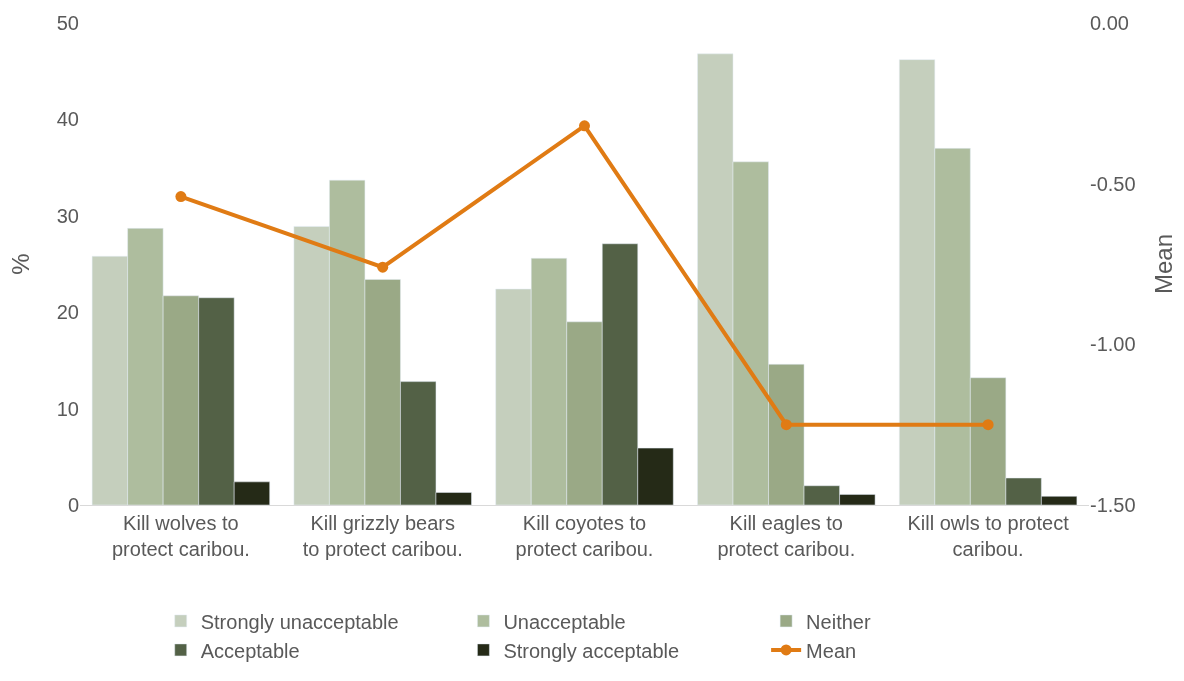 This screenshot has height=681, width=1184. I want to click on y-tick-label: 30, so click(67, 215).